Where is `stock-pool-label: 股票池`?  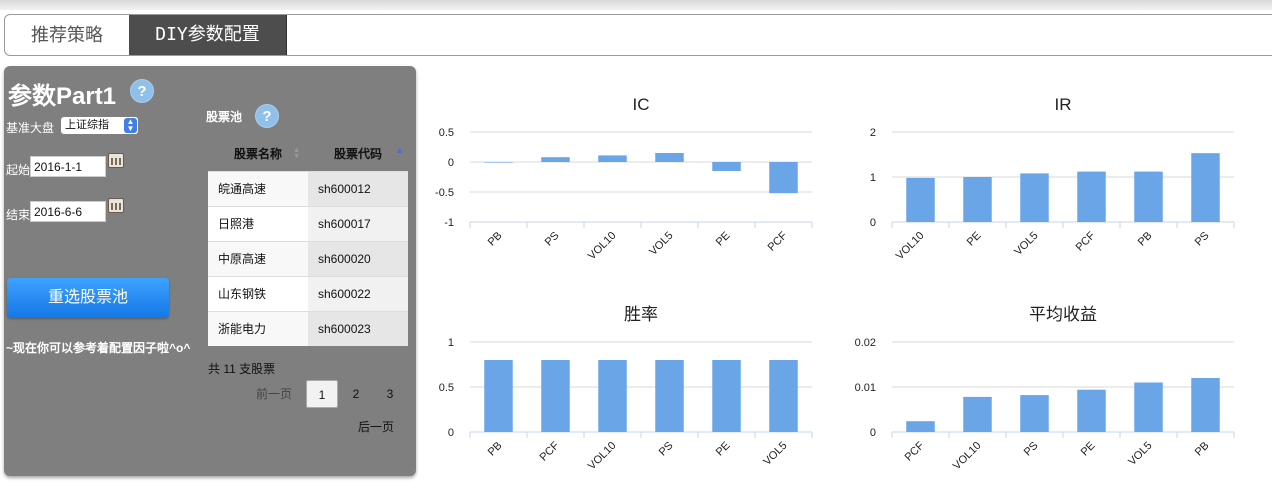
stock-pool-label: 股票池 is located at coordinates (224, 117).